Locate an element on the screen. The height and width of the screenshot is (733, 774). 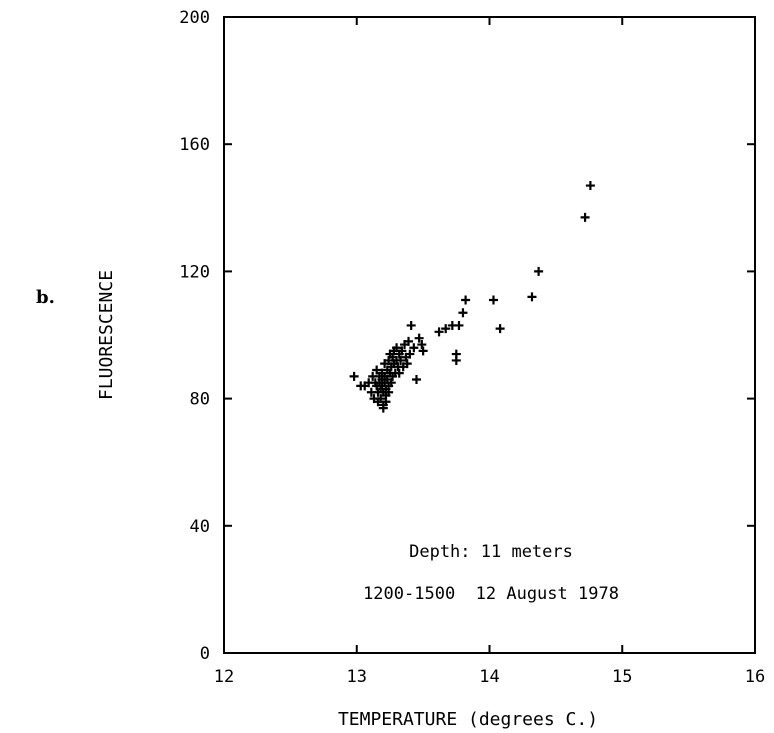
y-tick-label: 80 is located at coordinates (200, 400).